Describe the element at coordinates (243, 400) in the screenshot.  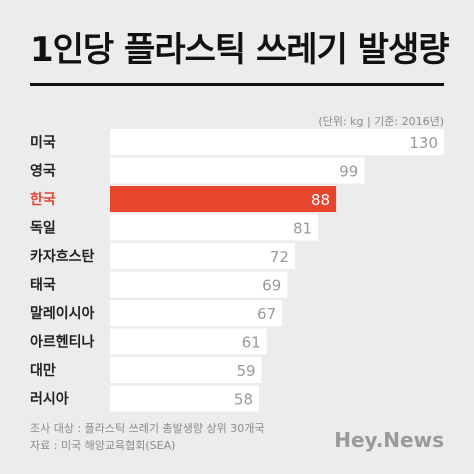
I see `value-label-9: 58` at that location.